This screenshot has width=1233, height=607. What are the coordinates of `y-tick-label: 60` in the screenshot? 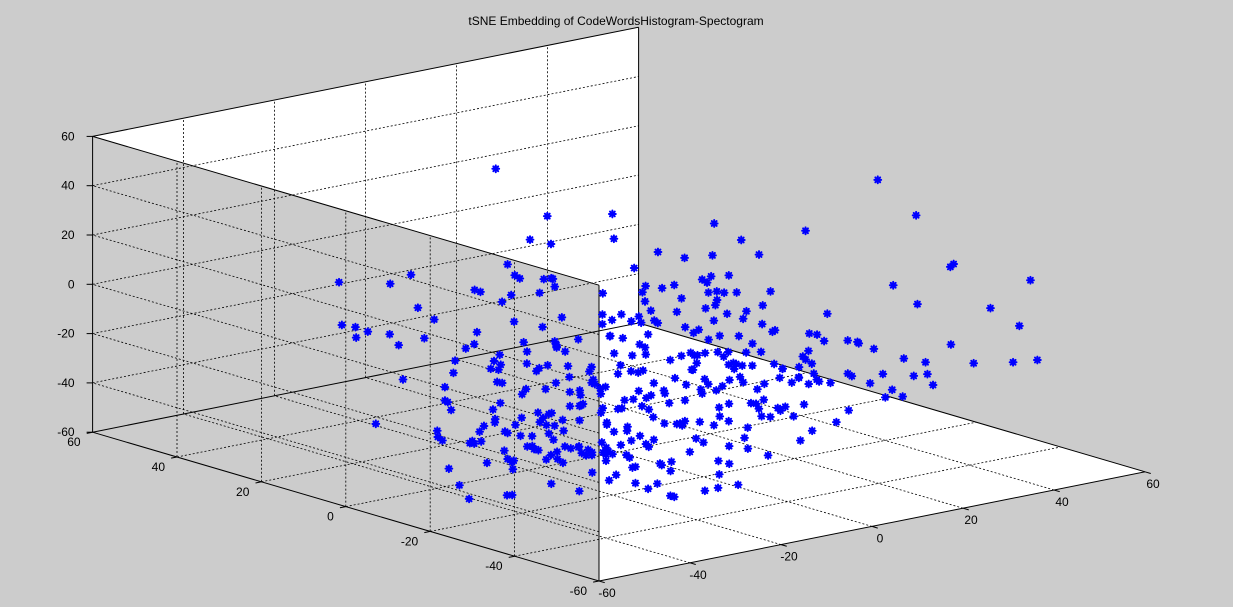 It's located at (74, 442).